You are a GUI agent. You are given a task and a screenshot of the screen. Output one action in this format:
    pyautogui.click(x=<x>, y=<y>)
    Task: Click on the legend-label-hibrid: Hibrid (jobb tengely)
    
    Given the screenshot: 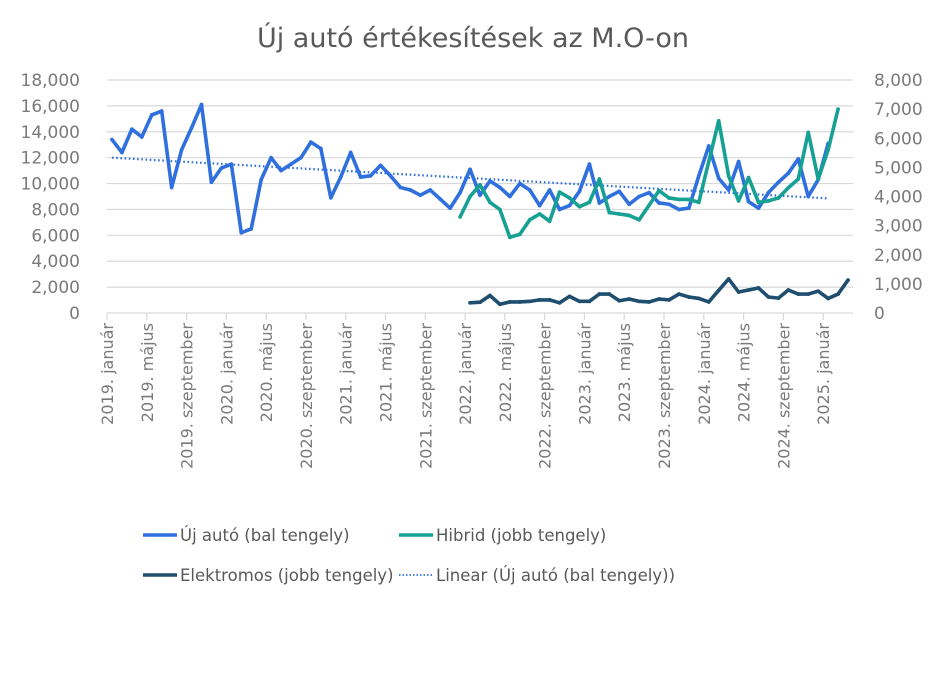 What is the action you would take?
    pyautogui.click(x=521, y=535)
    